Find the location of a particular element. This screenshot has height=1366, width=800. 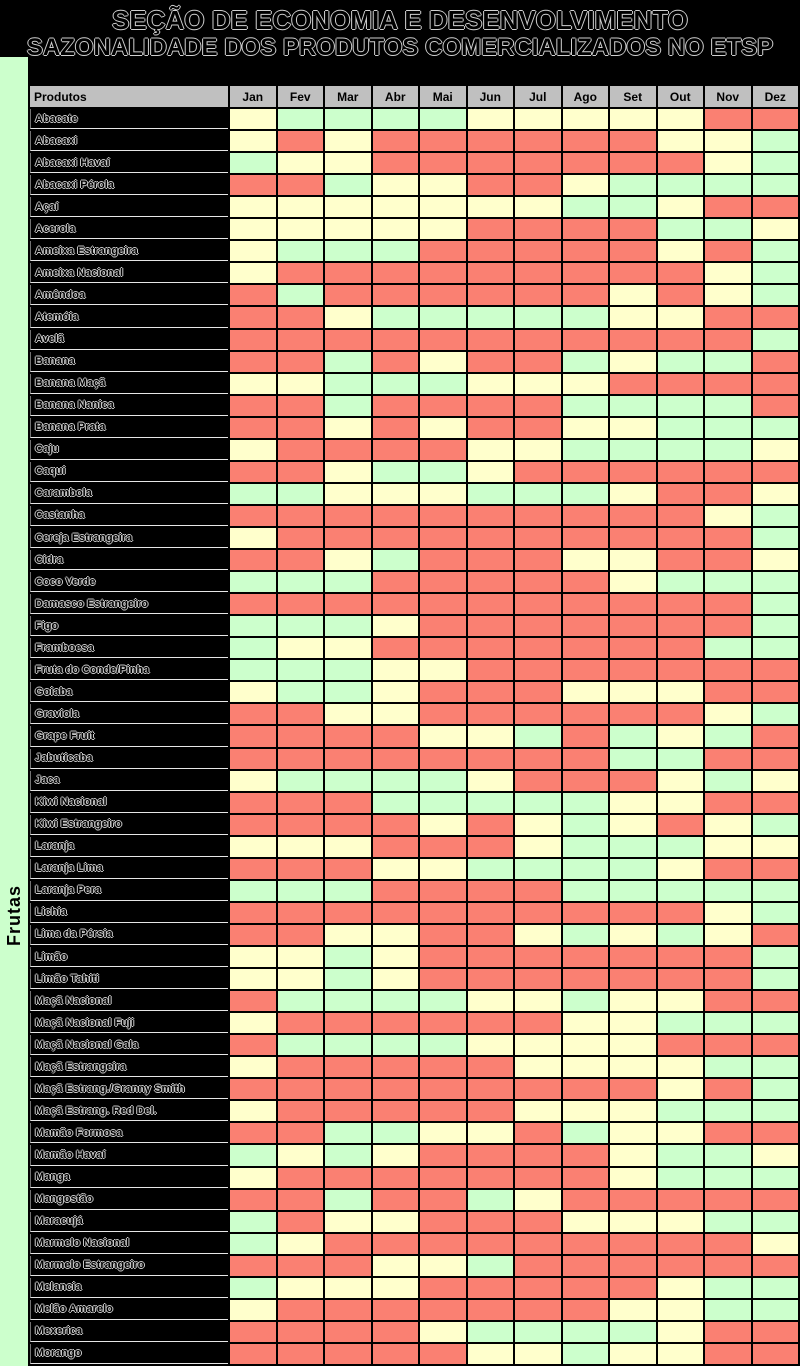

product-name-cell: Avelã is located at coordinates (129, 339).